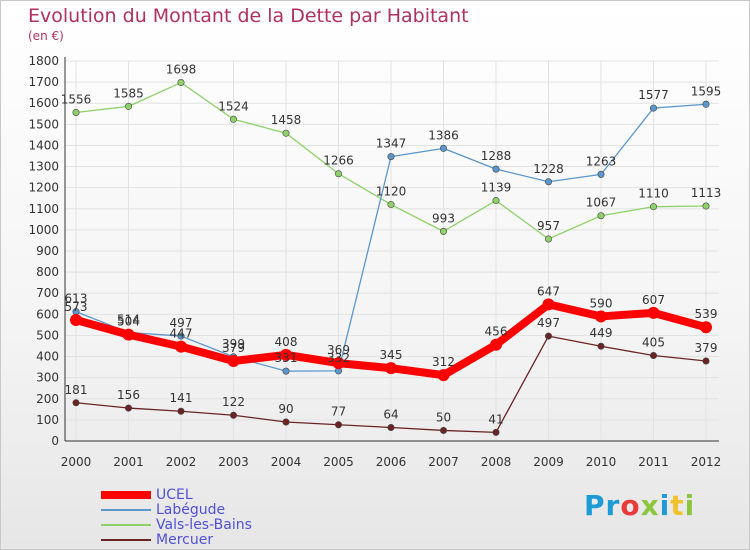  What do you see at coordinates (233, 348) in the screenshot?
I see `data-label: 379` at bounding box center [233, 348].